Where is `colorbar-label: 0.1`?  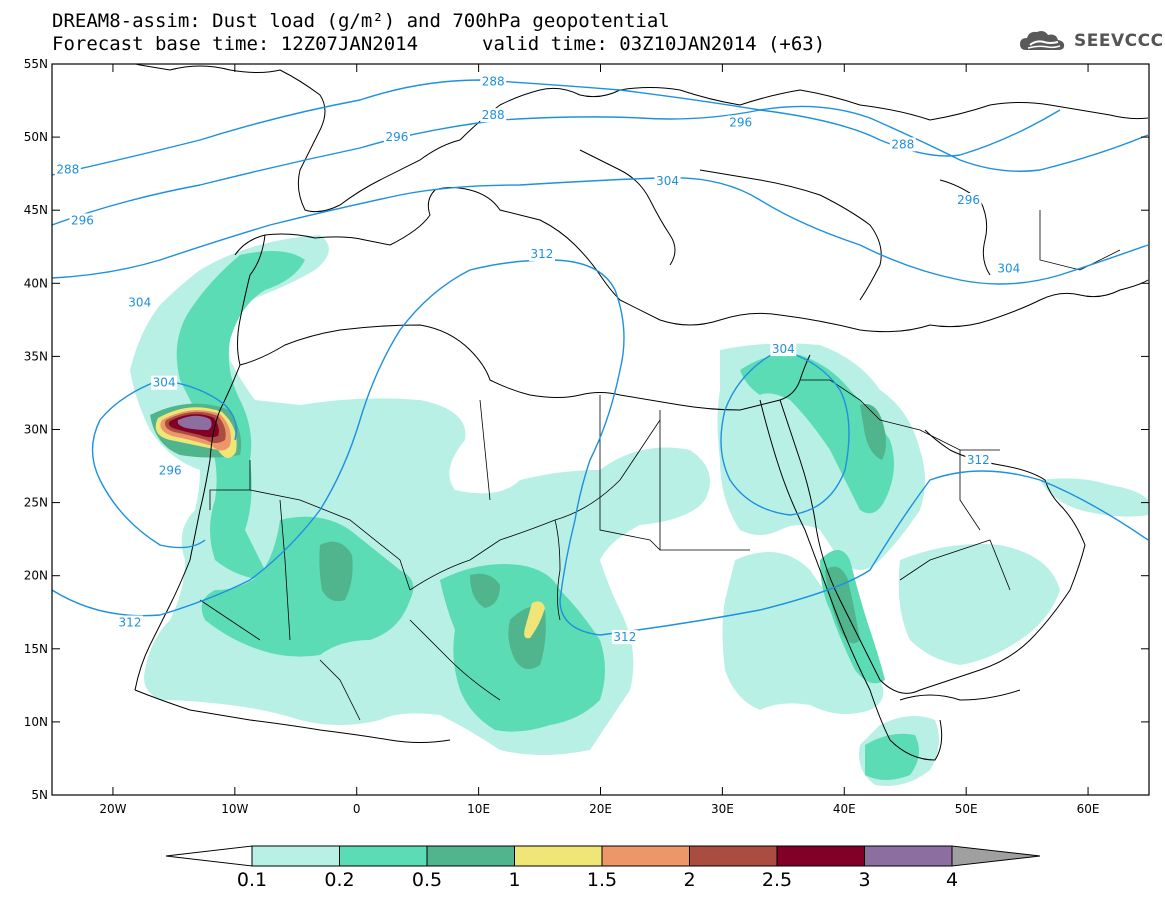
colorbar-label: 0.1 is located at coordinates (252, 880).